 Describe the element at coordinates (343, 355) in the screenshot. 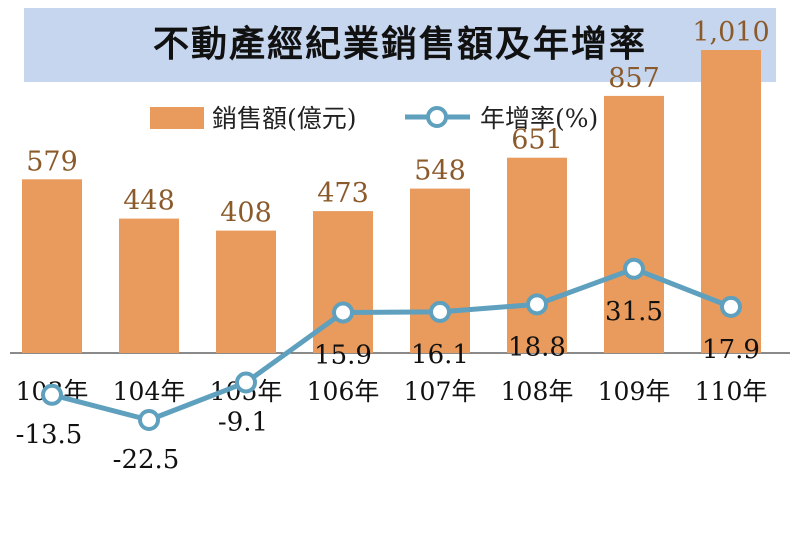

I see `rate-value-label: 15.9` at that location.